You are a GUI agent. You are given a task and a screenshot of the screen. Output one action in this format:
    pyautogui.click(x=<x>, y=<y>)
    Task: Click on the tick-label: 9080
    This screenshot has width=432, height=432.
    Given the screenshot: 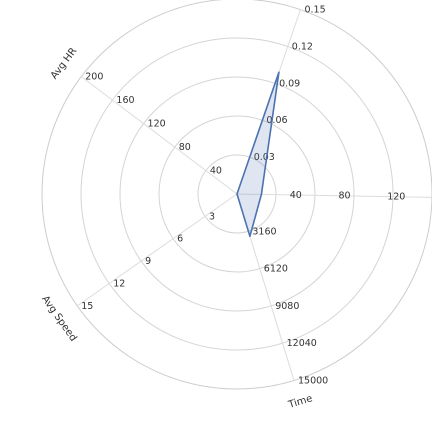 What is the action you would take?
    pyautogui.click(x=287, y=306)
    